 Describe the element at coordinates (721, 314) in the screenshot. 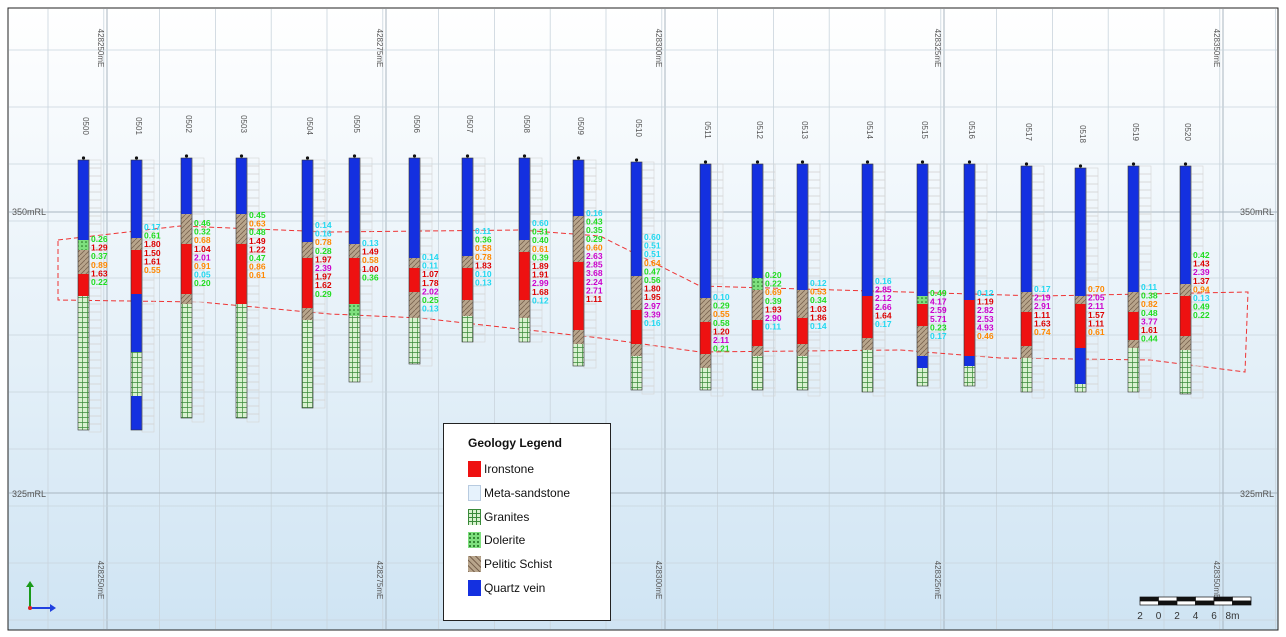

I see `assay-value: 0.55` at that location.